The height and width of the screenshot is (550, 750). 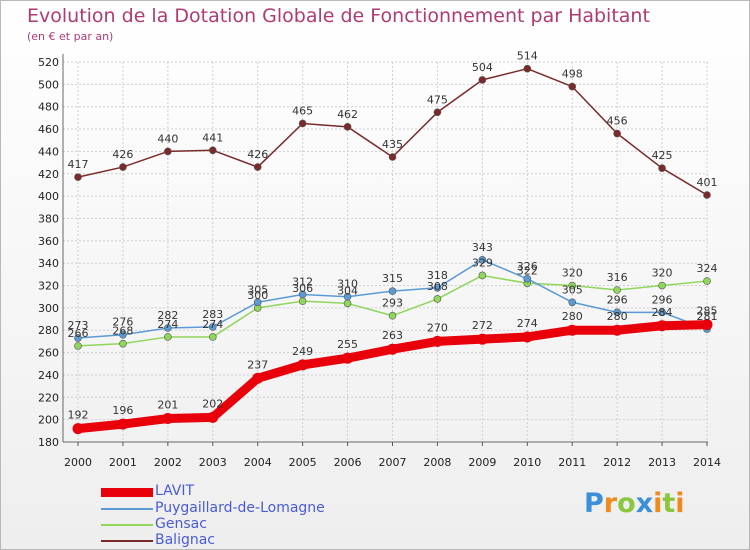 What do you see at coordinates (482, 247) in the screenshot?
I see `data-label-puygaillard-de-lomagne: 343` at bounding box center [482, 247].